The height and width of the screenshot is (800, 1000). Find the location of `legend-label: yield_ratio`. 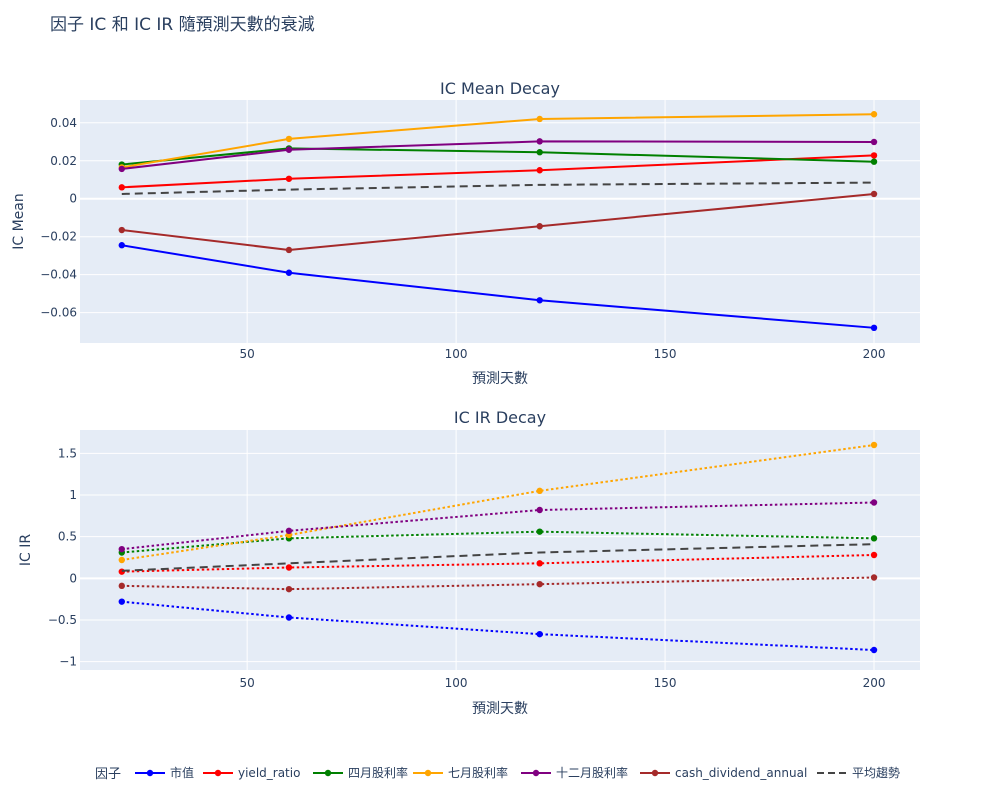

legend-label: yield_ratio is located at coordinates (269, 773).